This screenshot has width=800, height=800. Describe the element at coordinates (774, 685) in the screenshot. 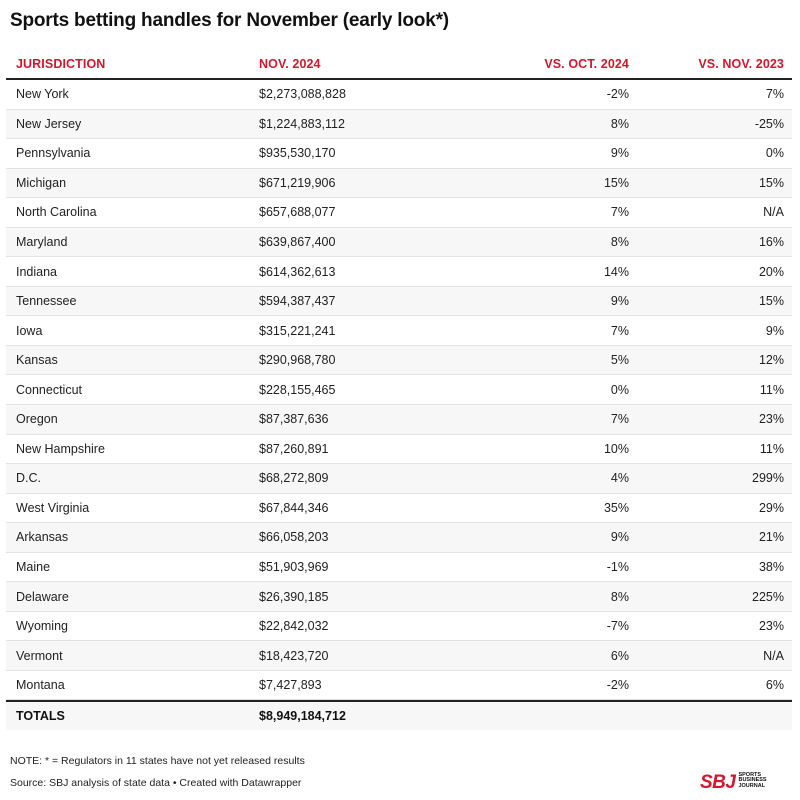

I see `cell-vs-nov-2023: 6%` at that location.